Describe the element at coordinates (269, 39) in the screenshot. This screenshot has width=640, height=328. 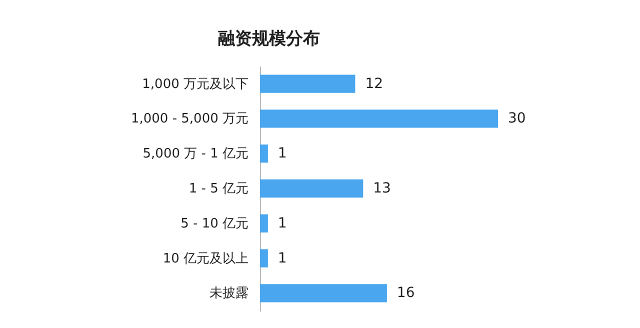
I see `chart-title: 融资规模分布` at that location.